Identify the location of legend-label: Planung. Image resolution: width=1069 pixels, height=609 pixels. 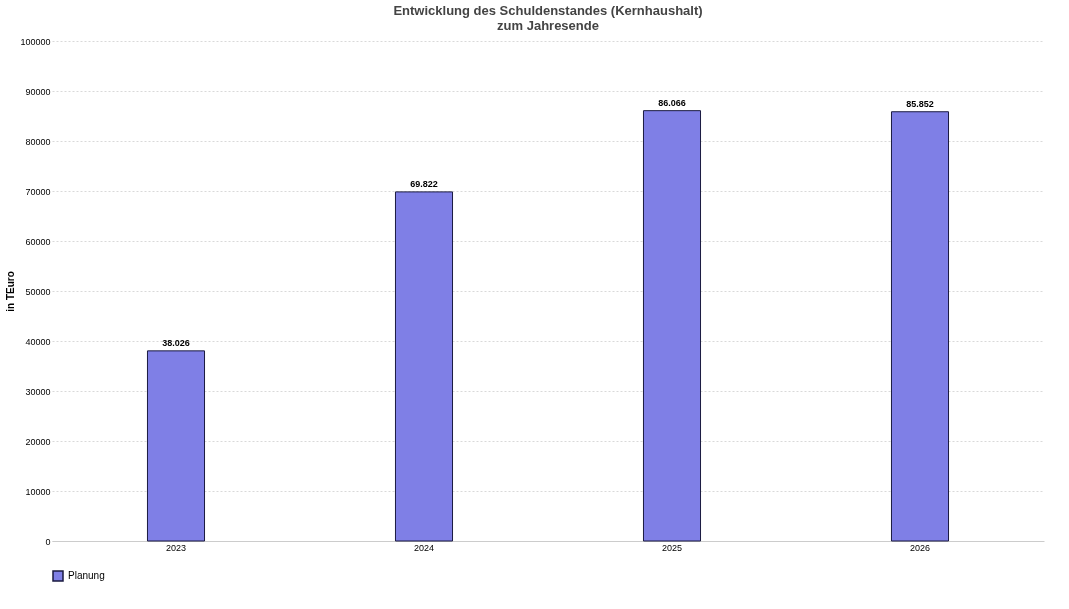
(86, 575).